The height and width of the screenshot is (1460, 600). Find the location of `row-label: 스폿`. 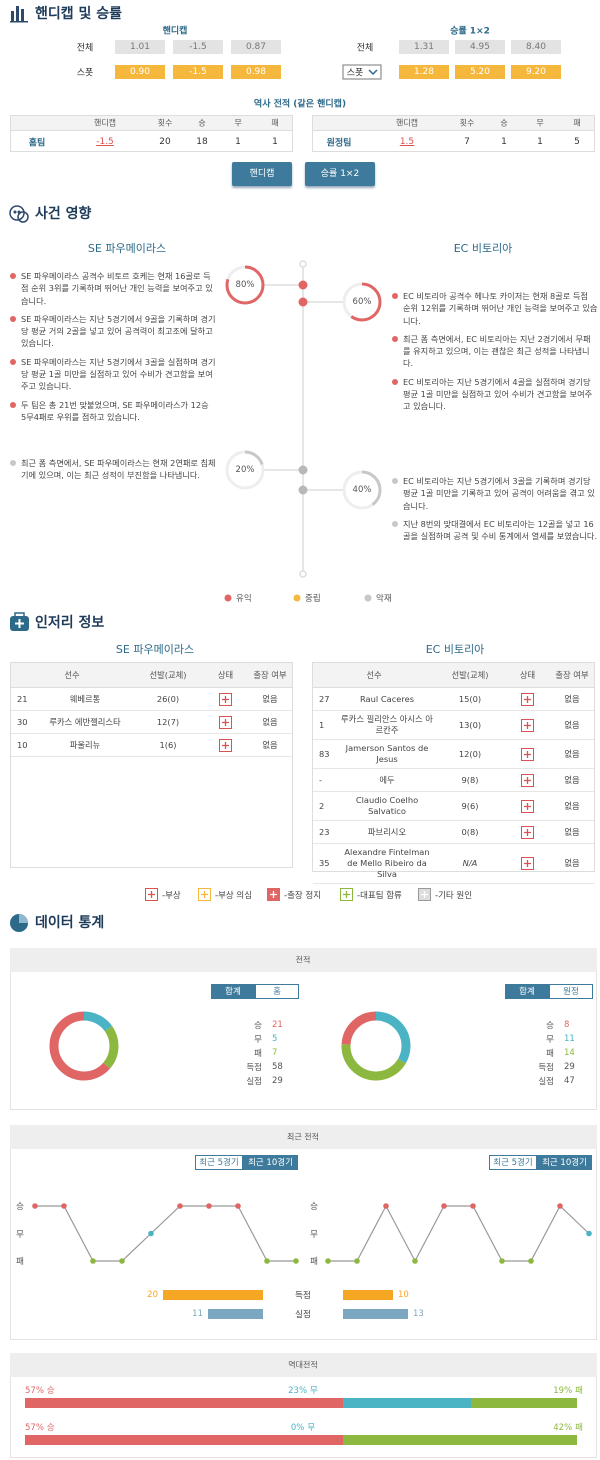

row-label: 스폿 is located at coordinates (85, 73).